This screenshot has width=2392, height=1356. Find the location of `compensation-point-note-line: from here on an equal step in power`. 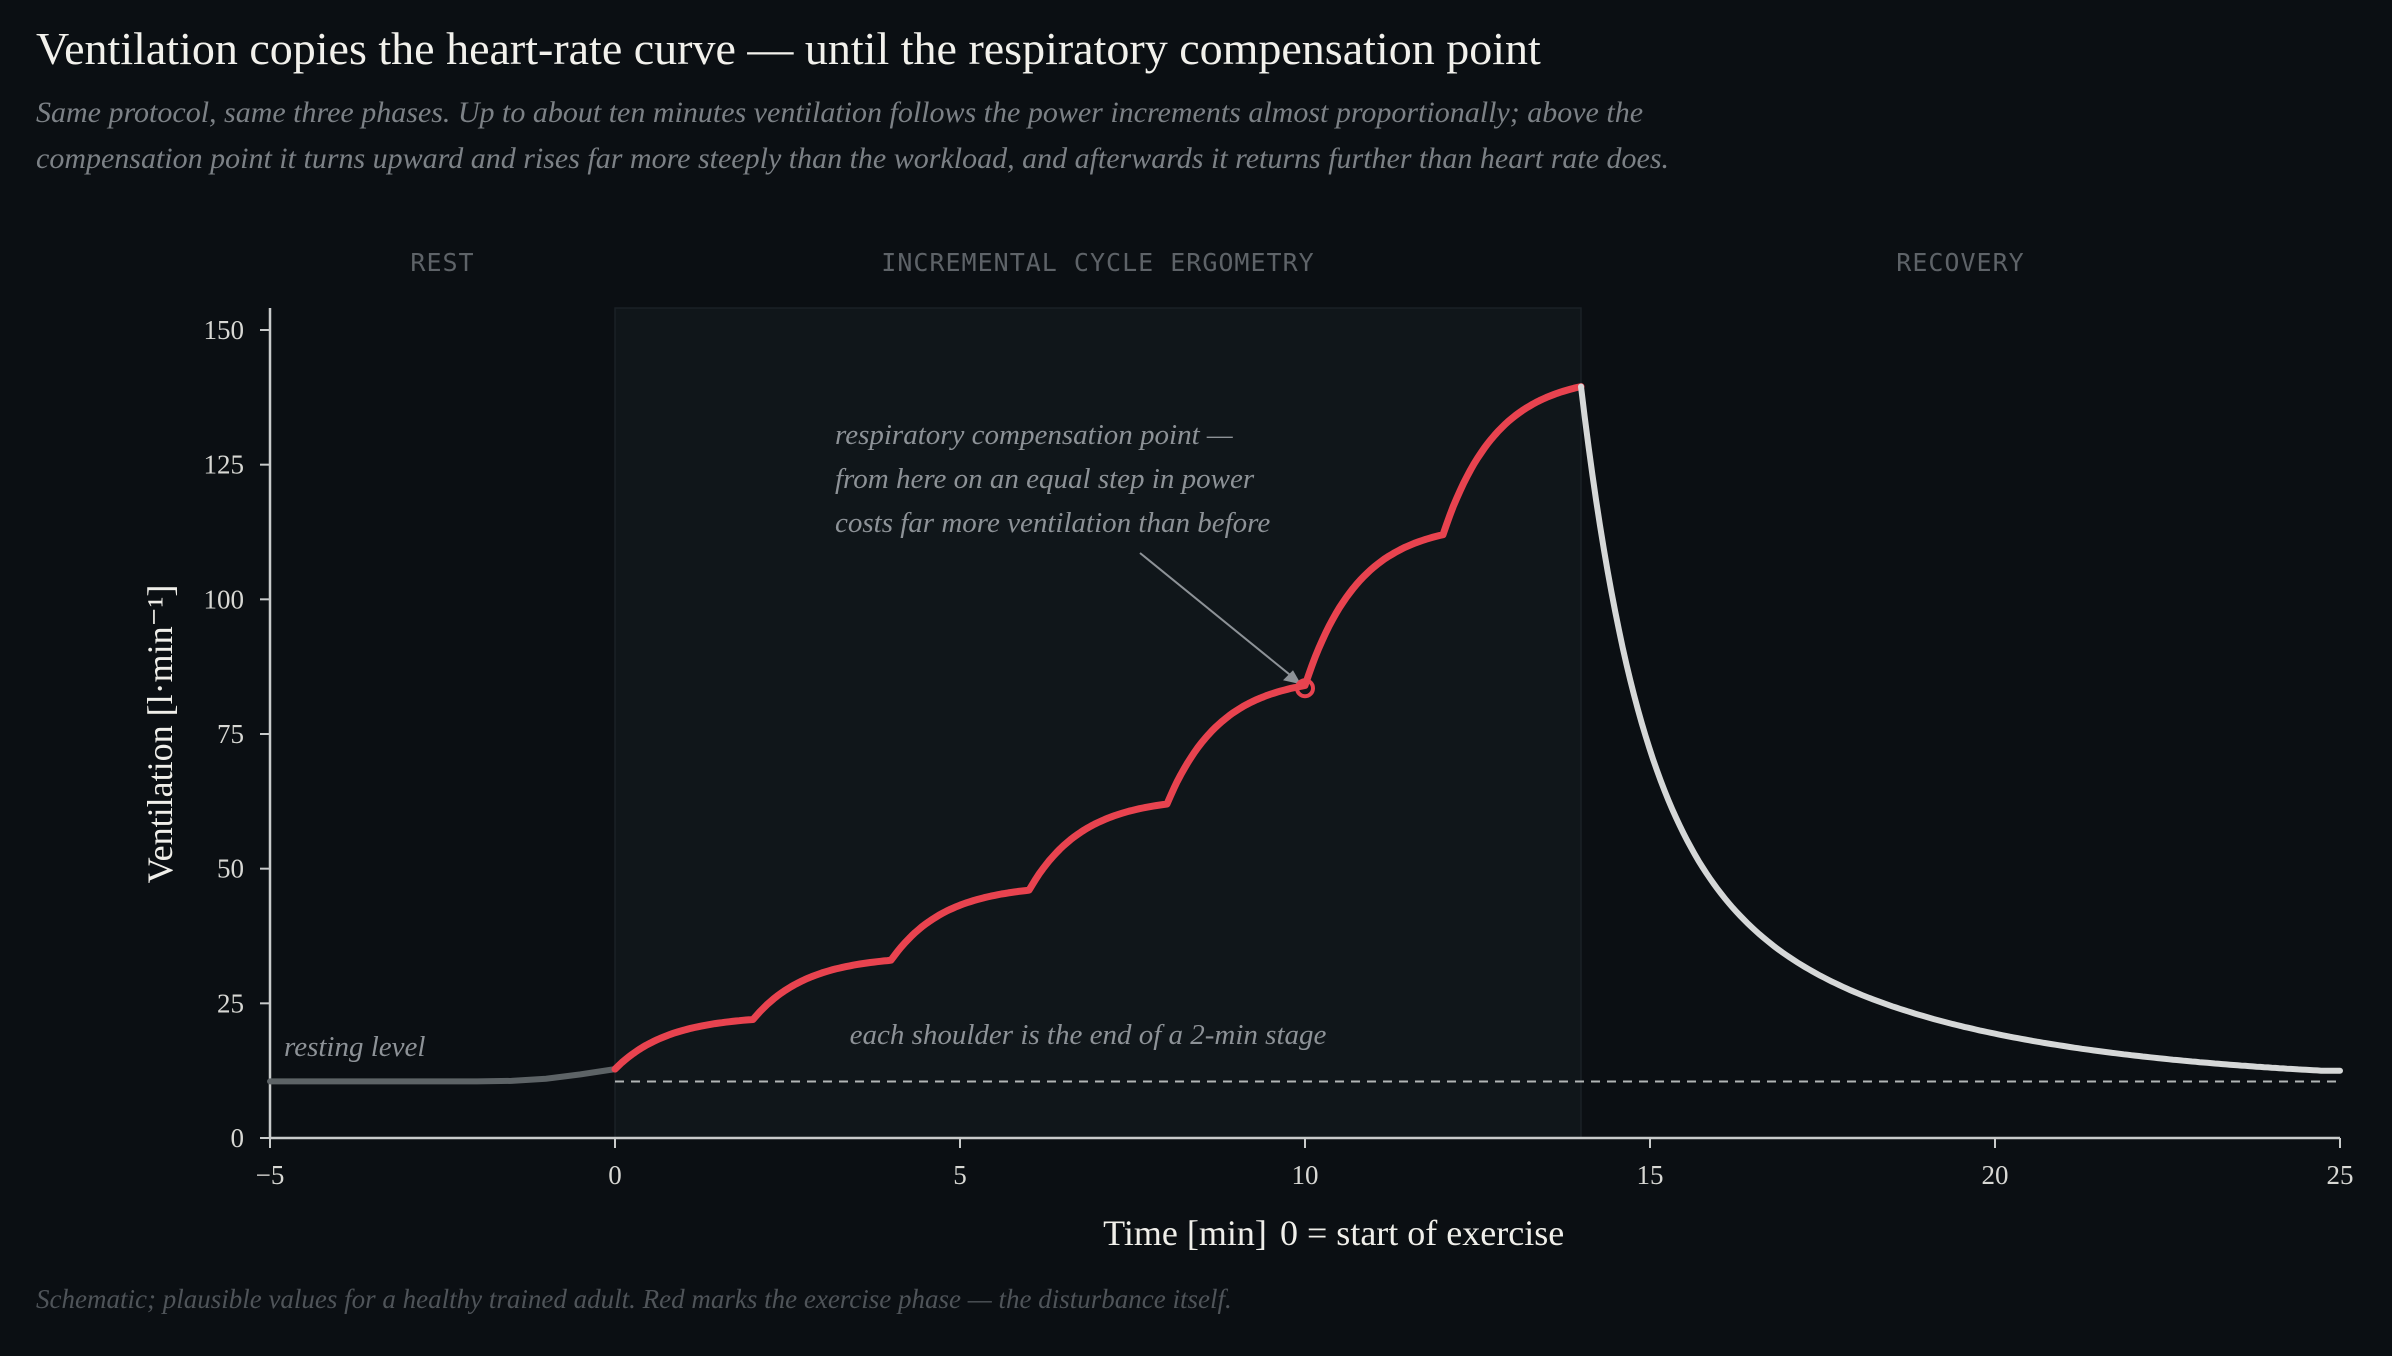

compensation-point-note-line: from here on an equal step in power is located at coordinates (1045, 479).